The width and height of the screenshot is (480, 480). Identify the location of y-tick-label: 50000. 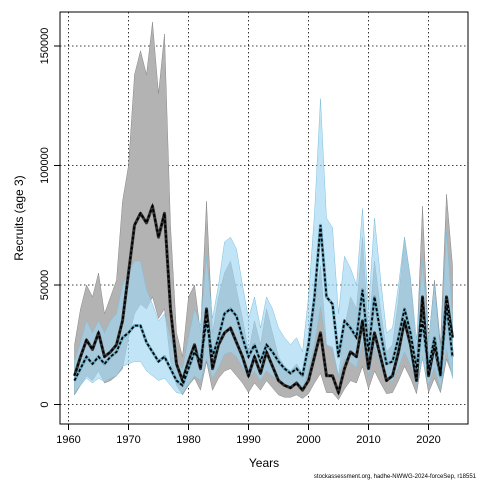
(45, 285).